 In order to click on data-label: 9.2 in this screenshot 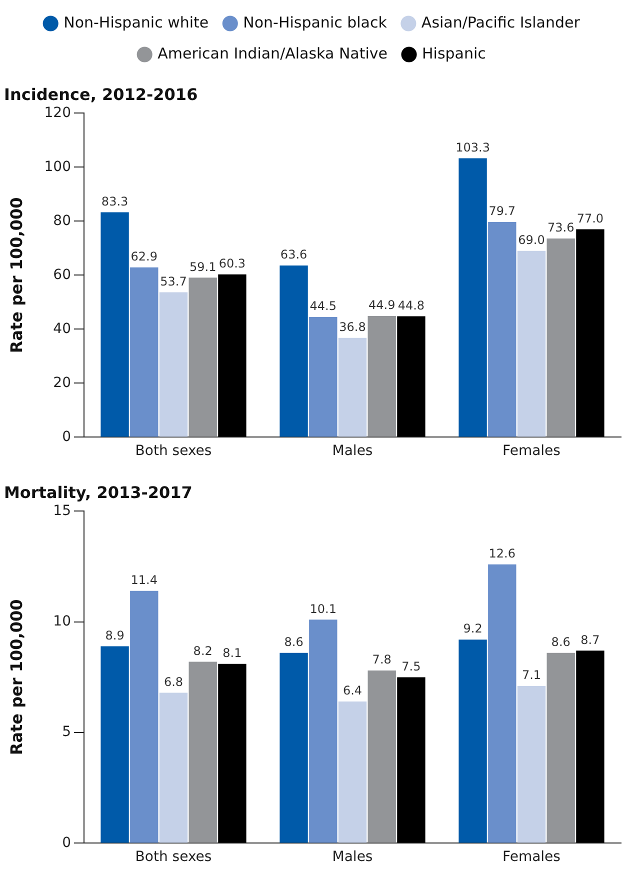, I will do `click(472, 629)`.